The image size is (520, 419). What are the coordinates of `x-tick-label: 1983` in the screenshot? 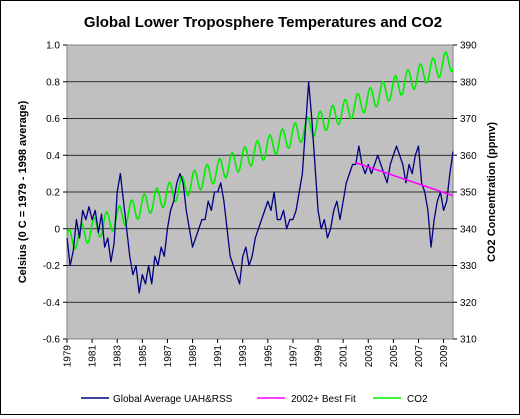 It's located at (118, 356).